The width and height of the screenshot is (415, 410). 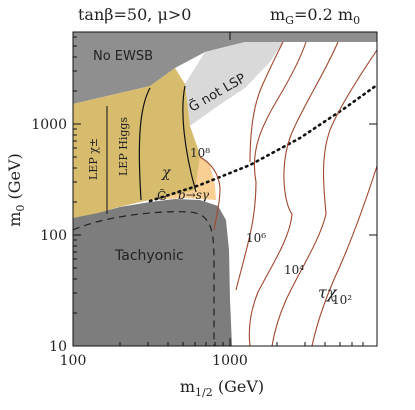 What do you see at coordinates (73, 361) in the screenshot?
I see `x-tick-100: 100` at bounding box center [73, 361].